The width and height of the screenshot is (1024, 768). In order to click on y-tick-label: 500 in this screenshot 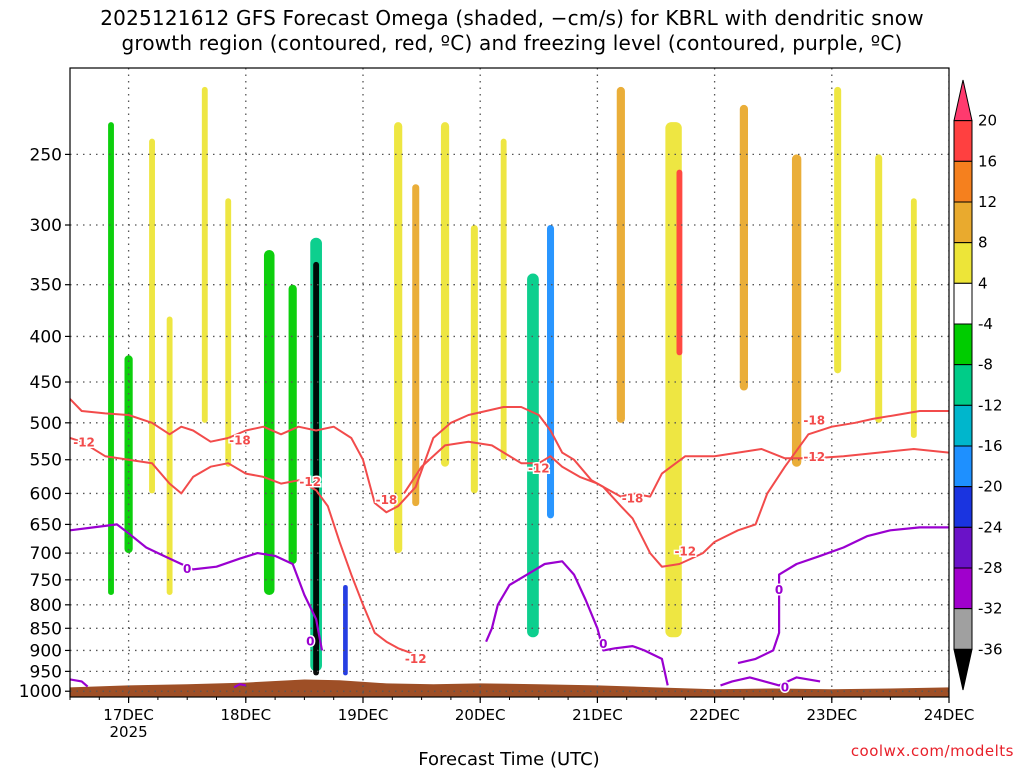, I will do `click(46, 424)`.